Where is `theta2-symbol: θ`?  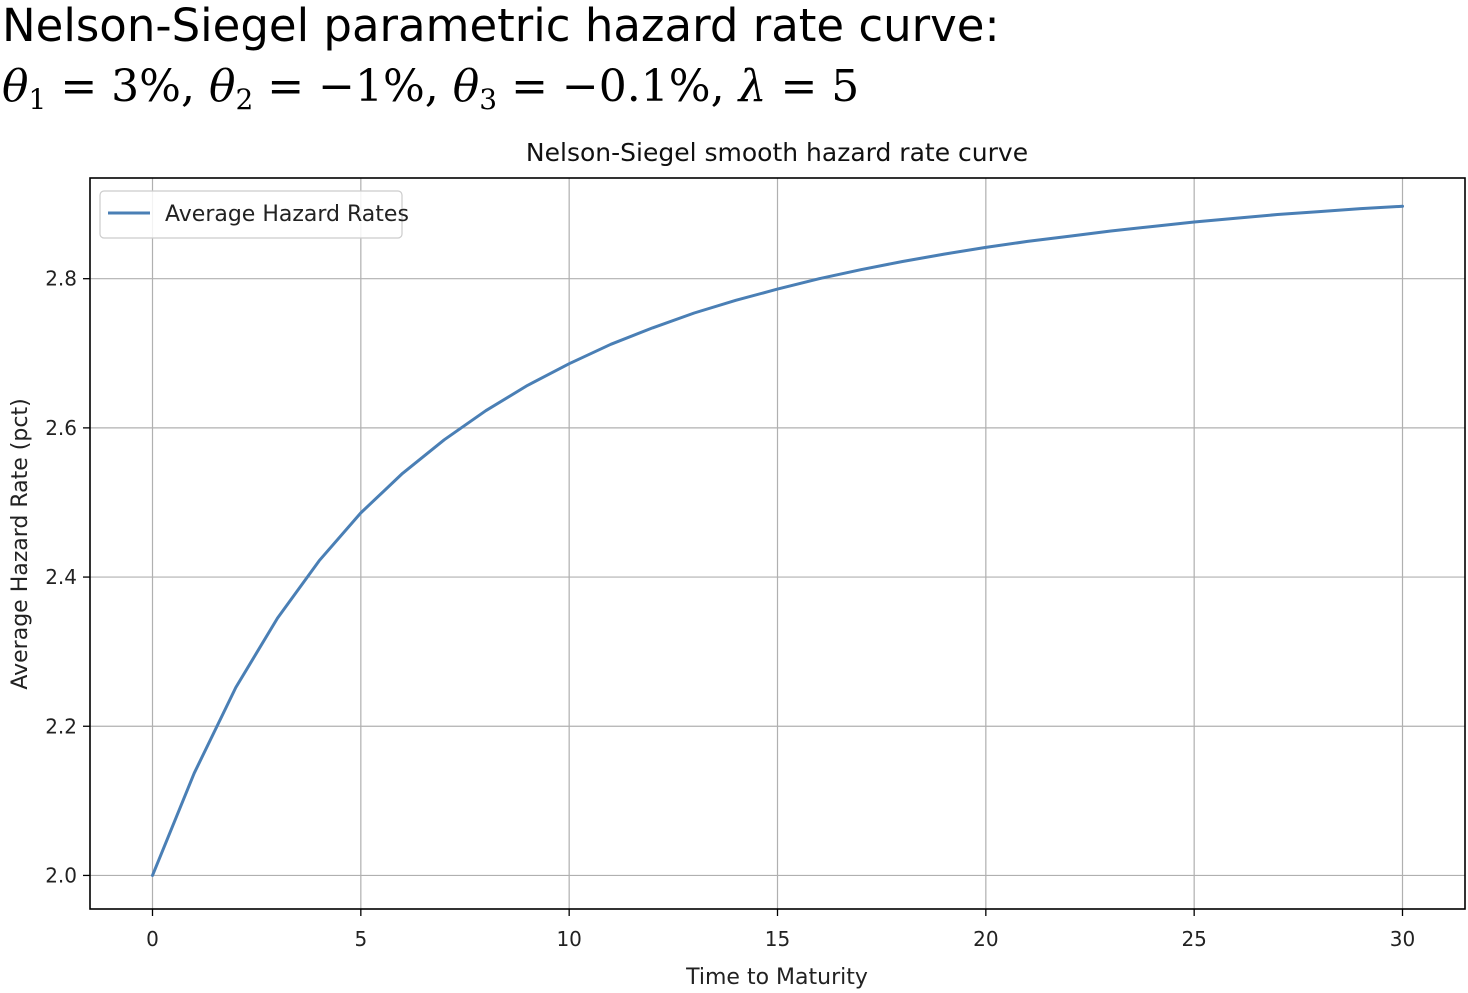
theta2-symbol: θ is located at coordinates (222, 86).